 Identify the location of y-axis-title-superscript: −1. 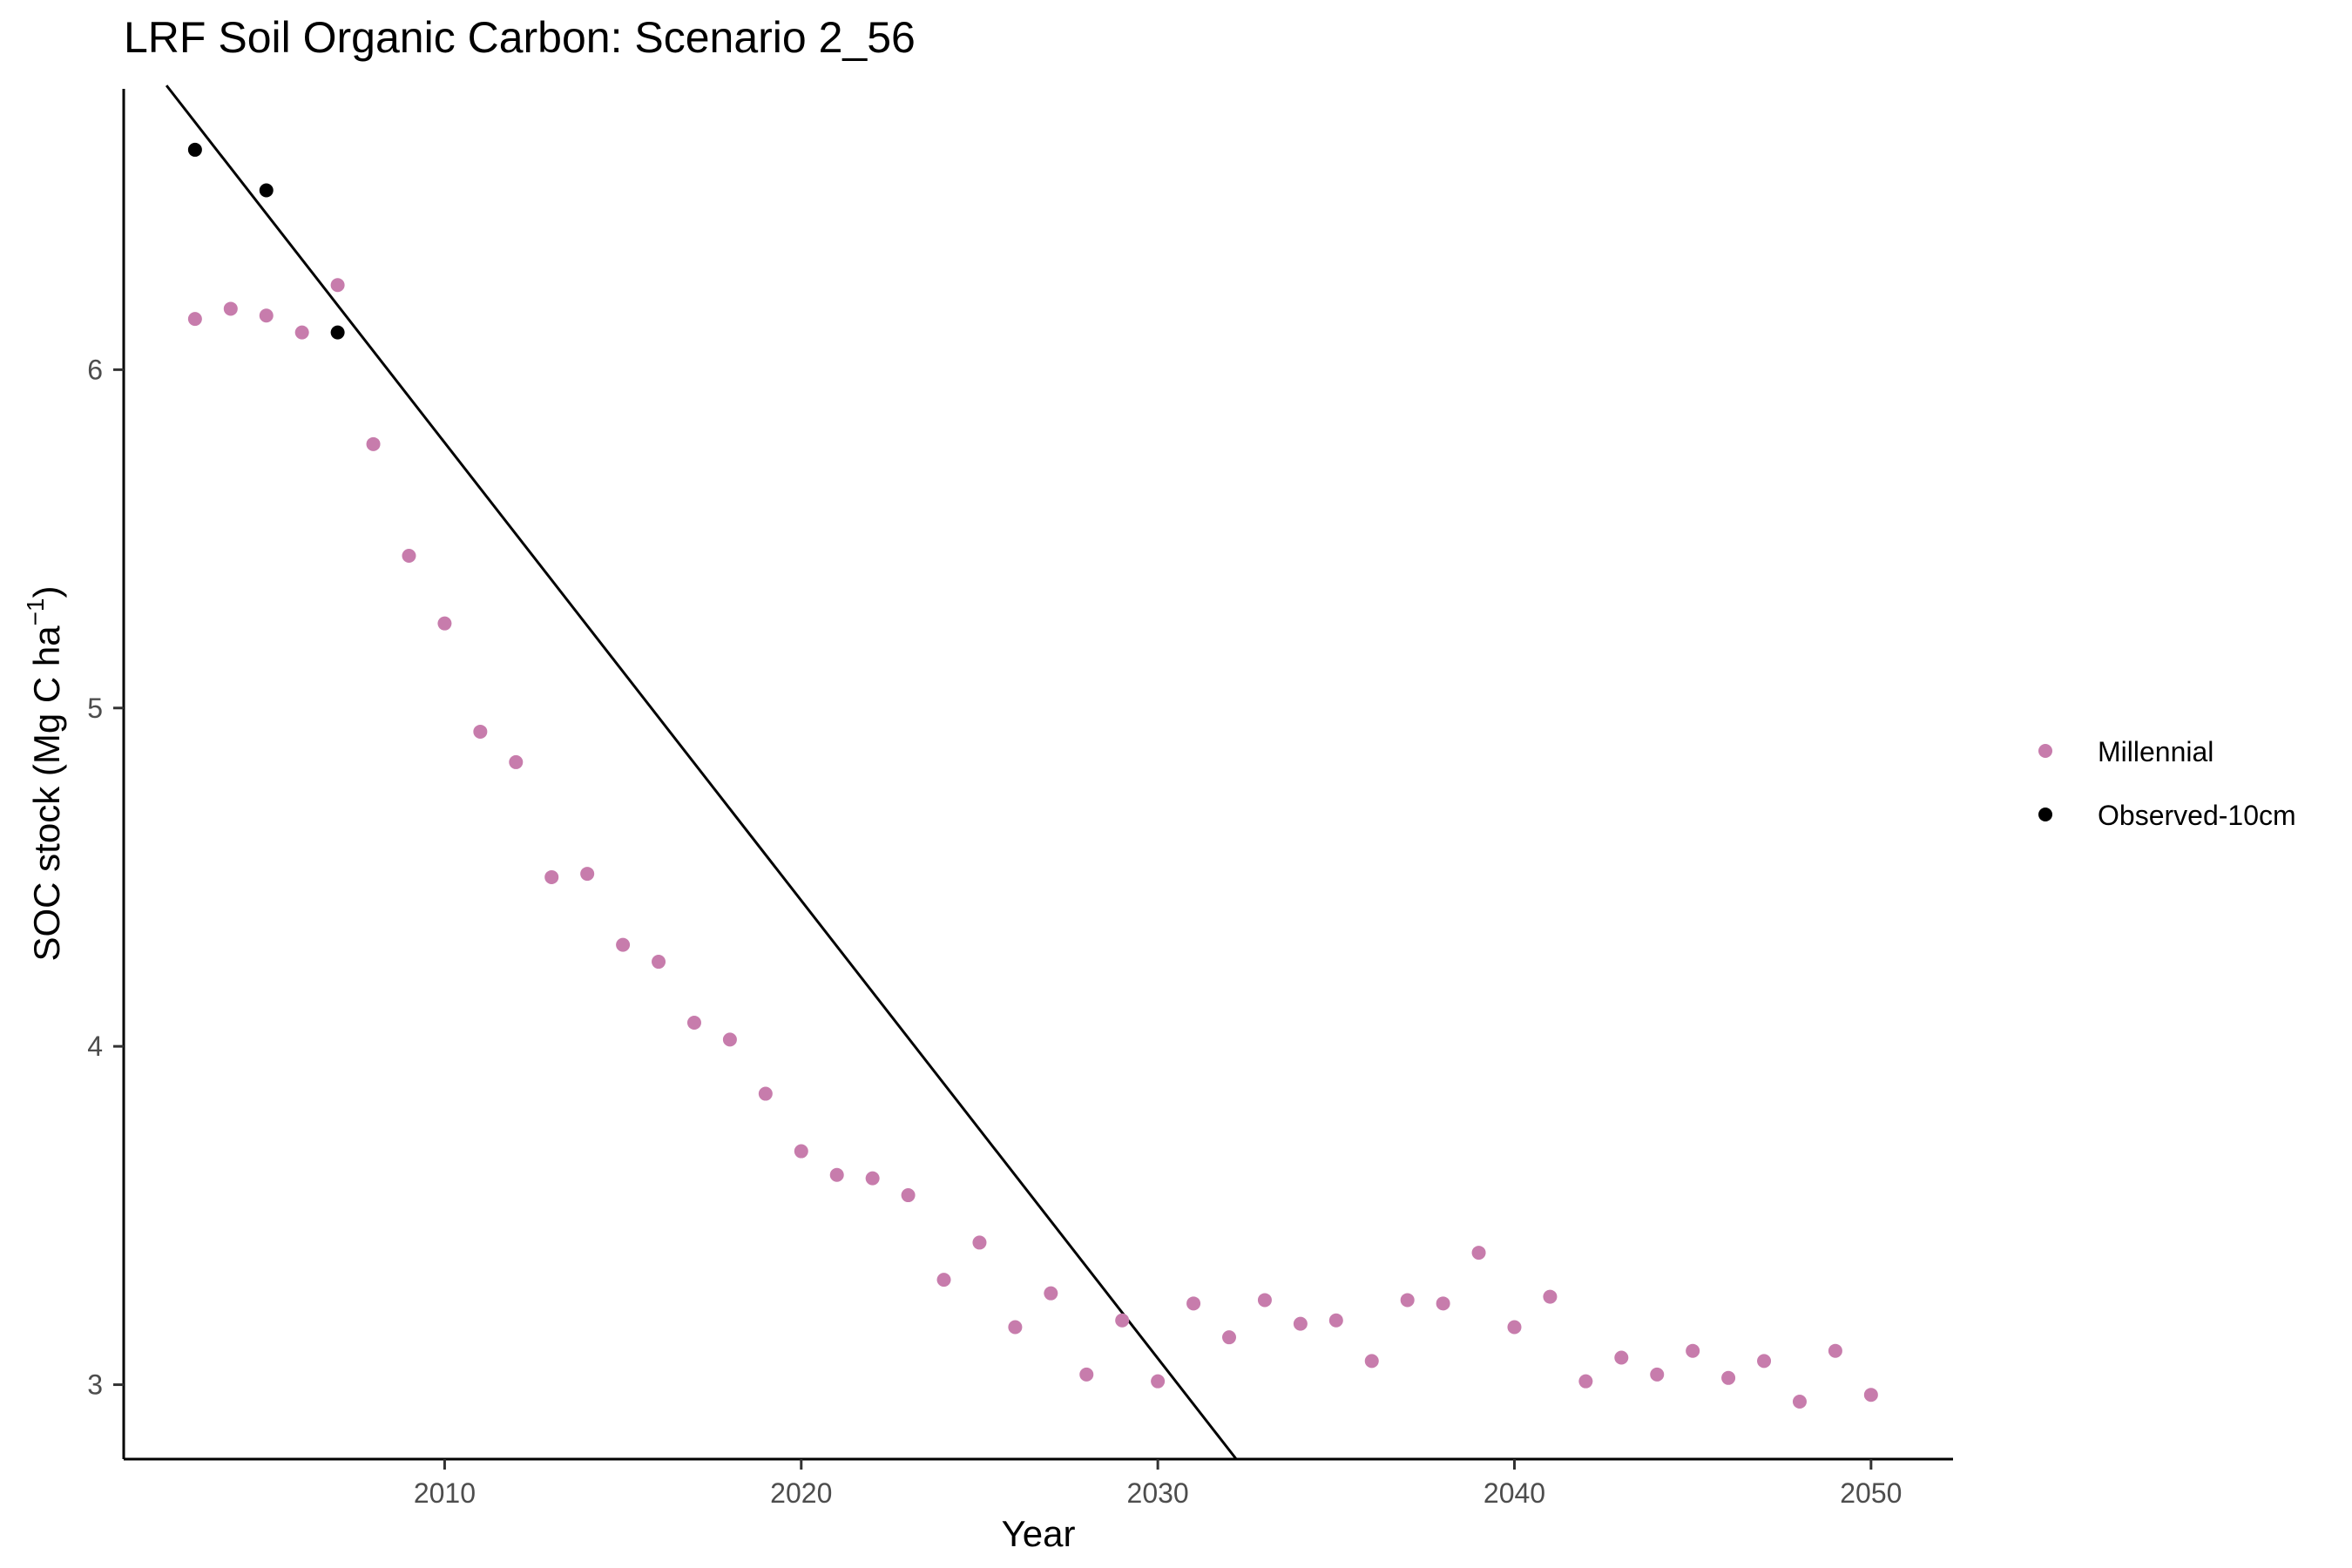
(35, 611).